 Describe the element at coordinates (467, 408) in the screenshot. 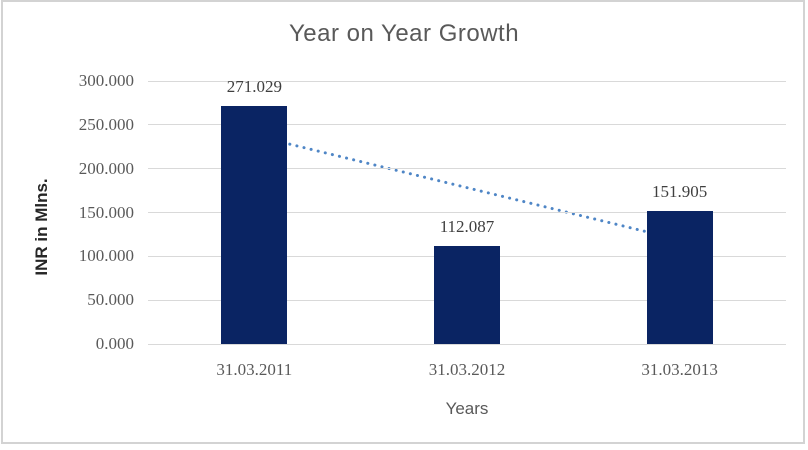

I see `x-axis-title: Years` at that location.